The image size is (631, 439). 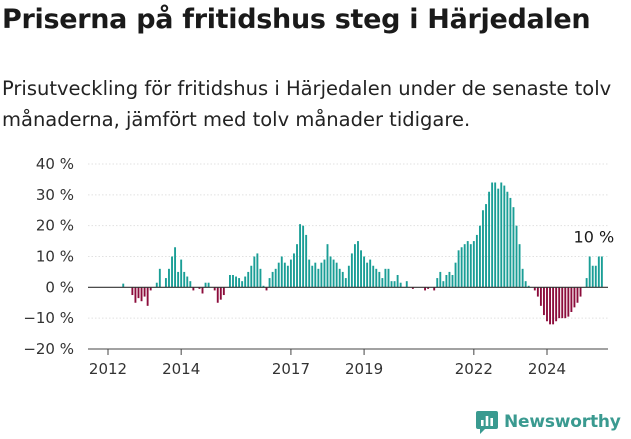 I want to click on x-tick-label: 2019, so click(x=364, y=369).